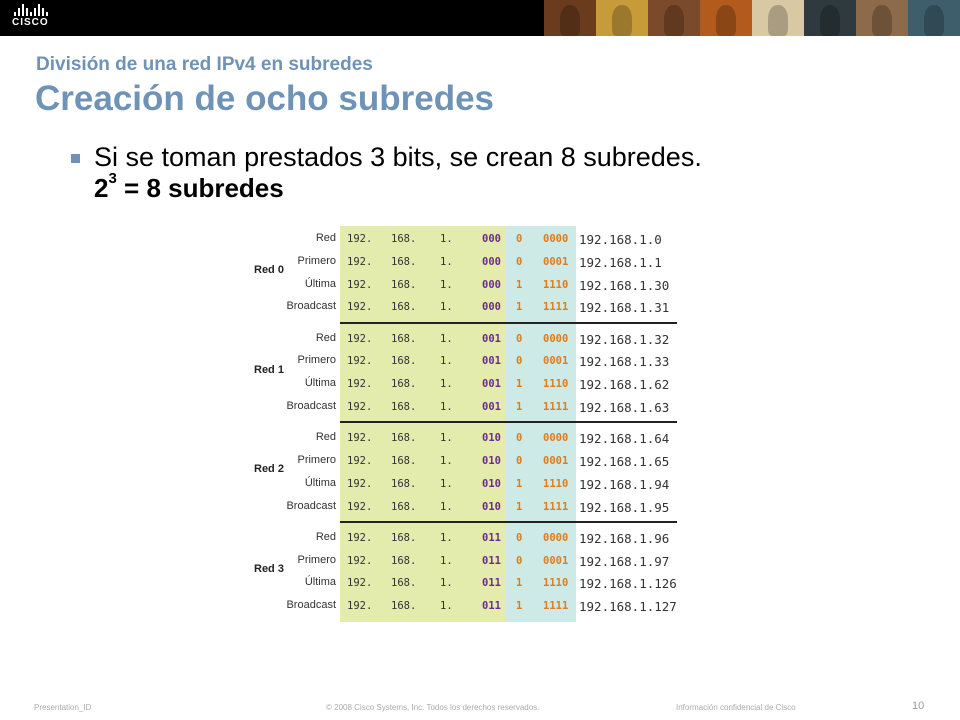 The width and height of the screenshot is (960, 720). Describe the element at coordinates (736, 707) in the screenshot. I see `footer-confidential: Información confidencial de Cisco` at that location.